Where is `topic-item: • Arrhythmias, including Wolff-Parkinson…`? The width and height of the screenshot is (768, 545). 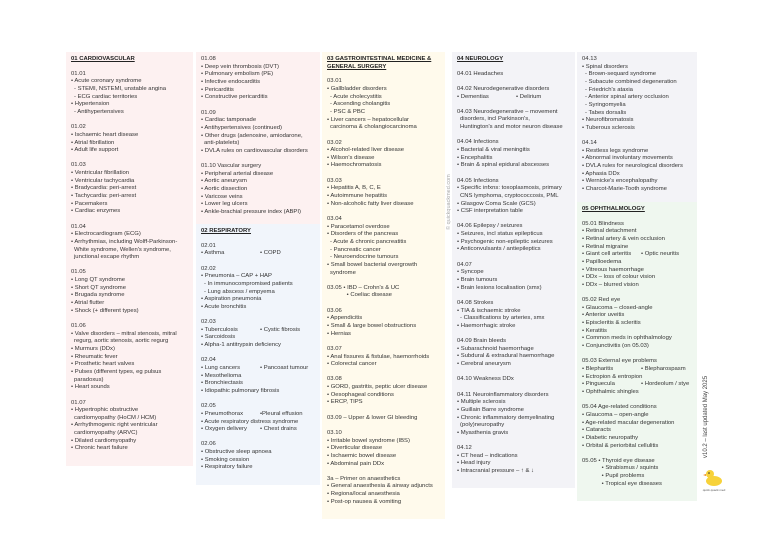
topic-item: • Arrhythmias, including Wolff-Parkinson… is located at coordinates (124, 241).